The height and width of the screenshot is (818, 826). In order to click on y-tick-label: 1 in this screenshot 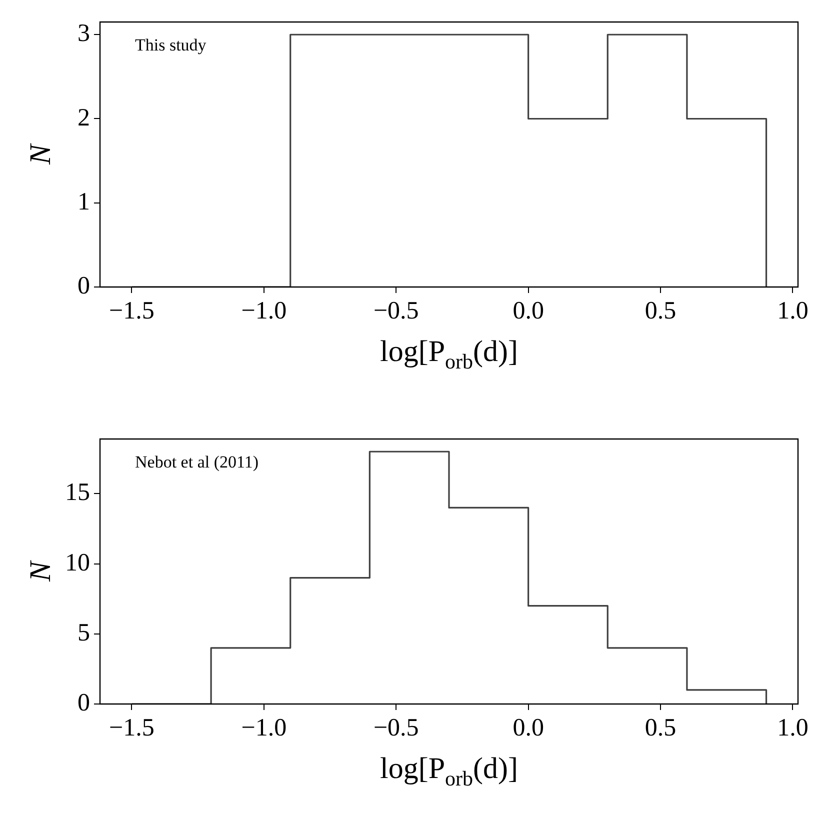, I will do `click(84, 202)`.